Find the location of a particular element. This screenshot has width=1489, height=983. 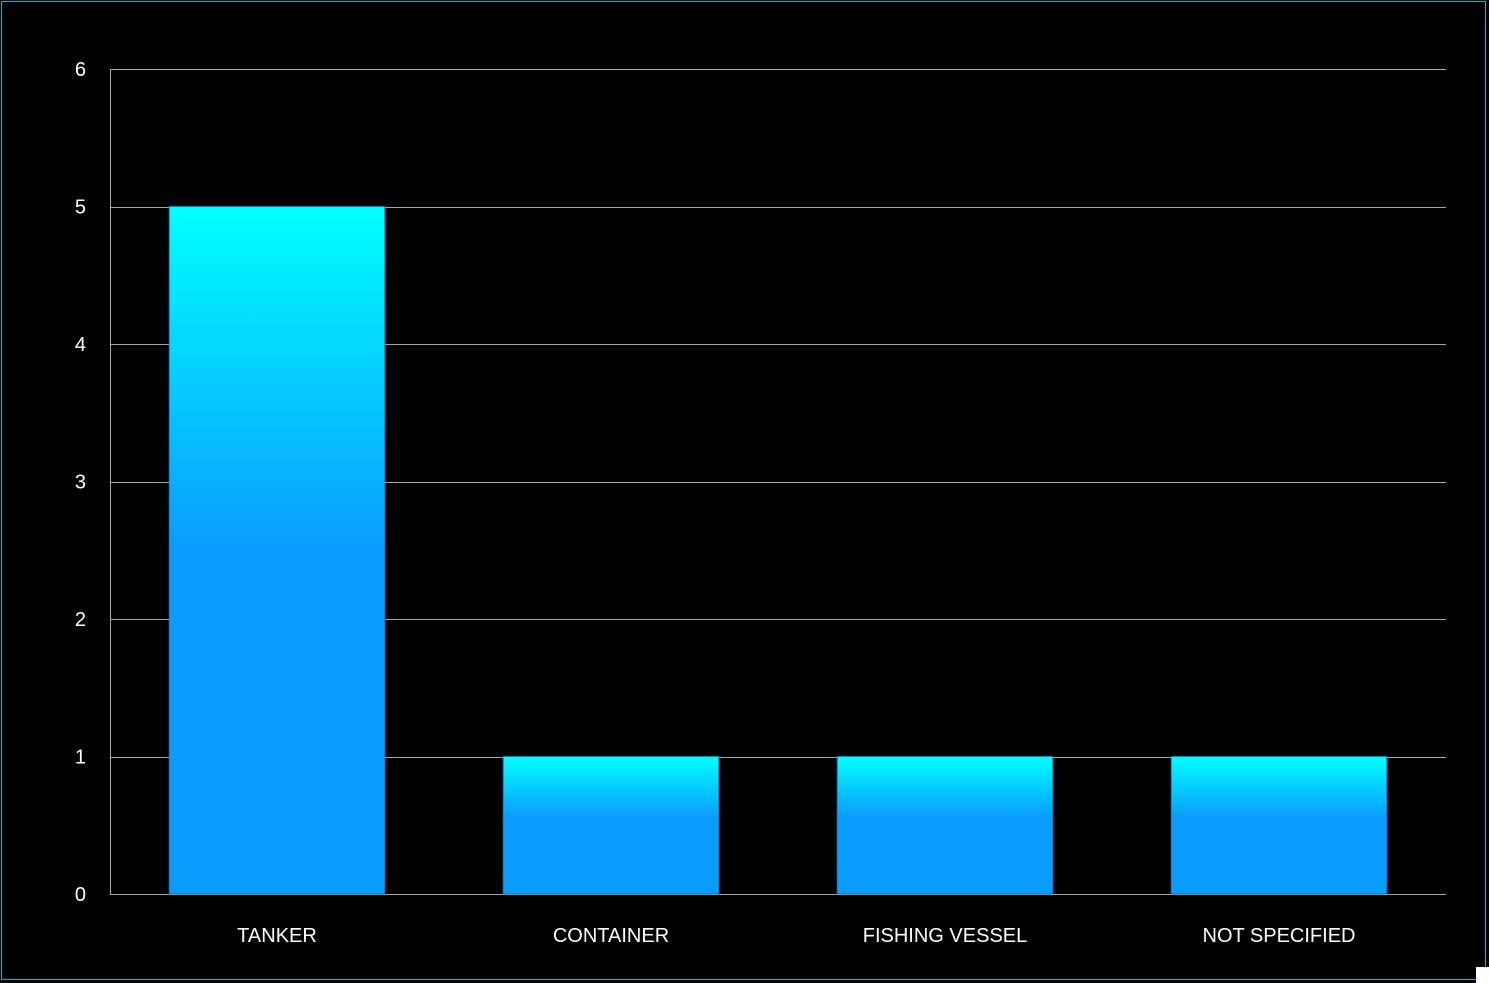

x-tick-label: NOT SPECIFIED is located at coordinates (1279, 936).